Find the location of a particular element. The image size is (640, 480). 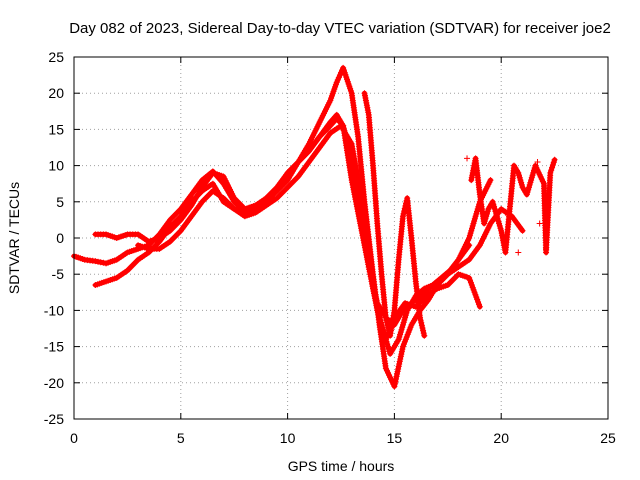

y-tick-label: 20 is located at coordinates (56, 93).